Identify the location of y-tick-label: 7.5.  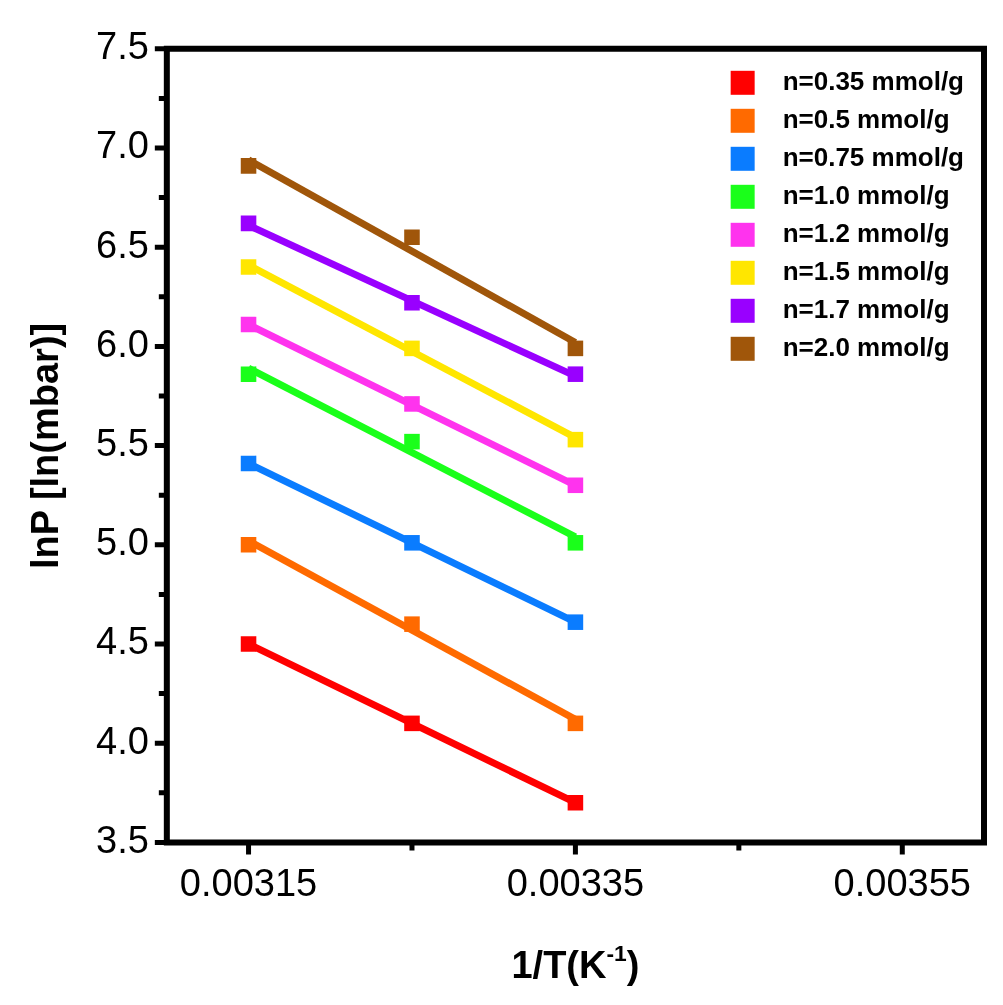
(122, 46).